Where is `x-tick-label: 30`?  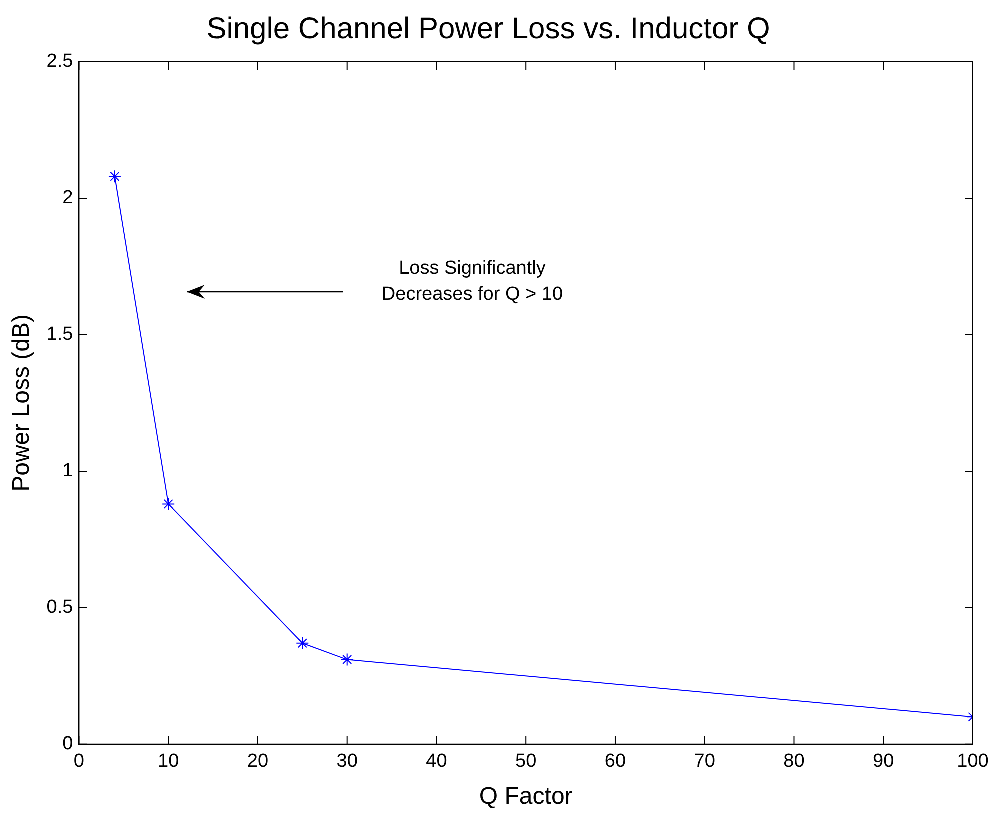 x-tick-label: 30 is located at coordinates (347, 761).